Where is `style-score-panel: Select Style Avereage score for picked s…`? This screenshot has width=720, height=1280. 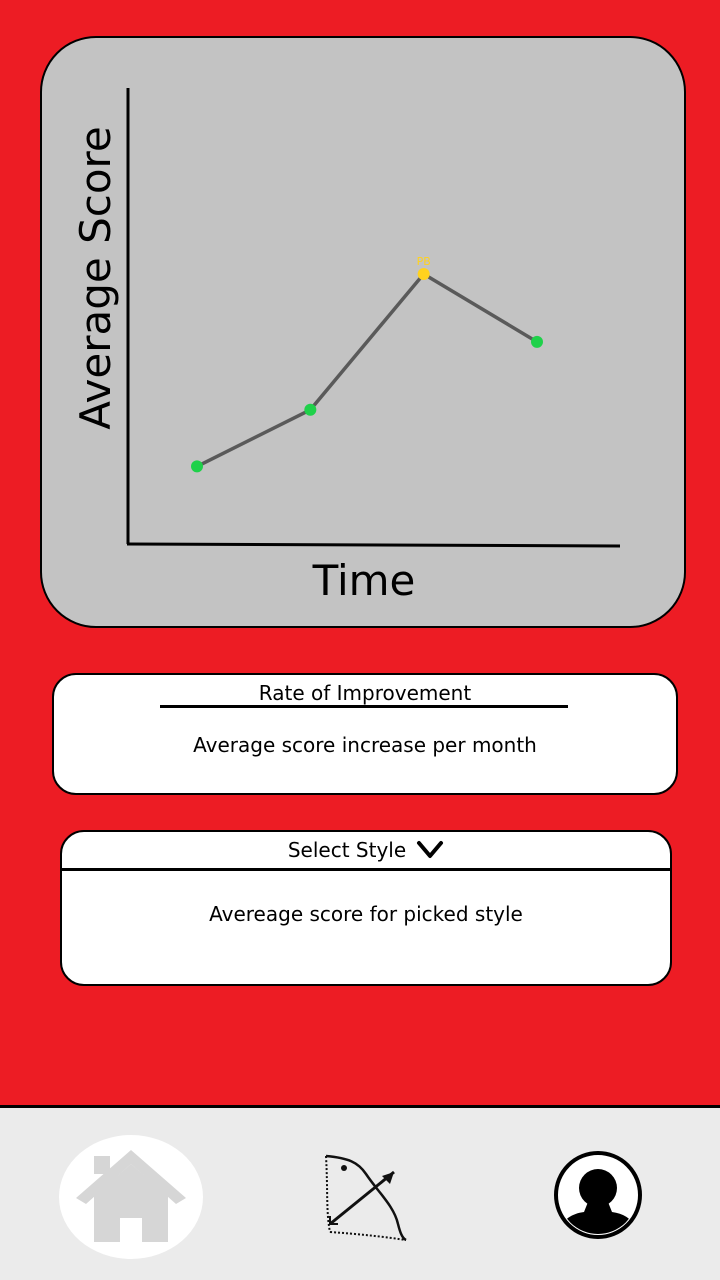
style-score-panel: Select Style Avereage score for picked s… is located at coordinates (366, 908).